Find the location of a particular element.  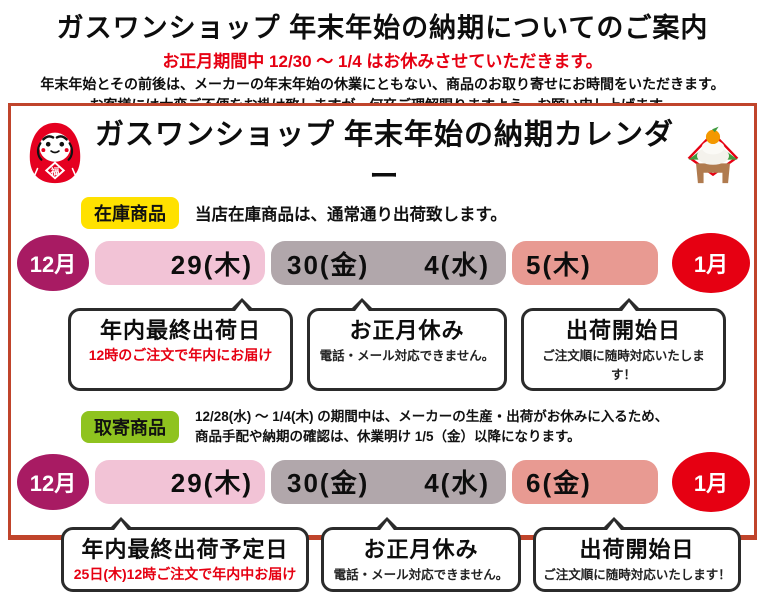

timeline-backorder: 12月 29(木) 30(金) 4(水) 6(金) 1月 is located at coordinates (382, 481).